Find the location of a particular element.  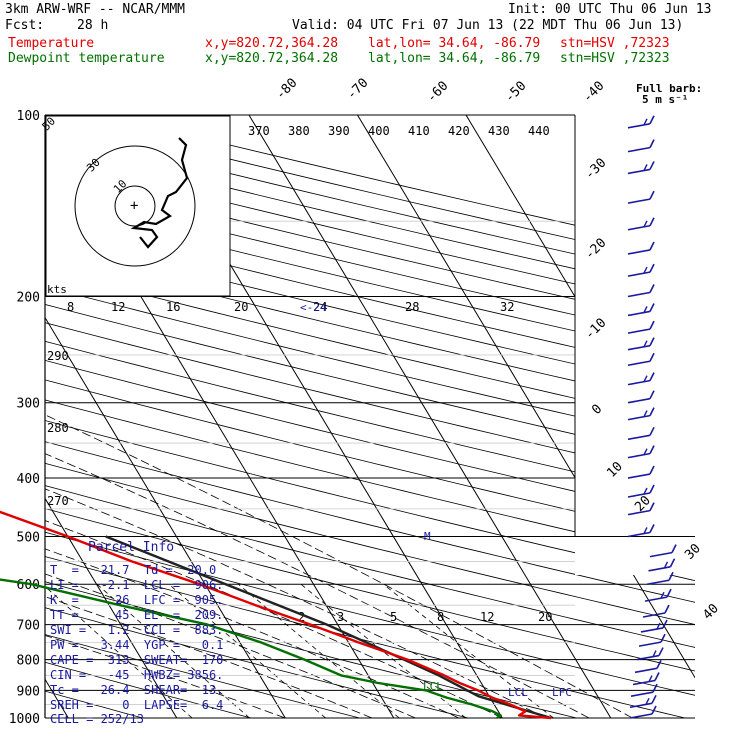

pressure-tick-label: 900 is located at coordinates (28, 691).